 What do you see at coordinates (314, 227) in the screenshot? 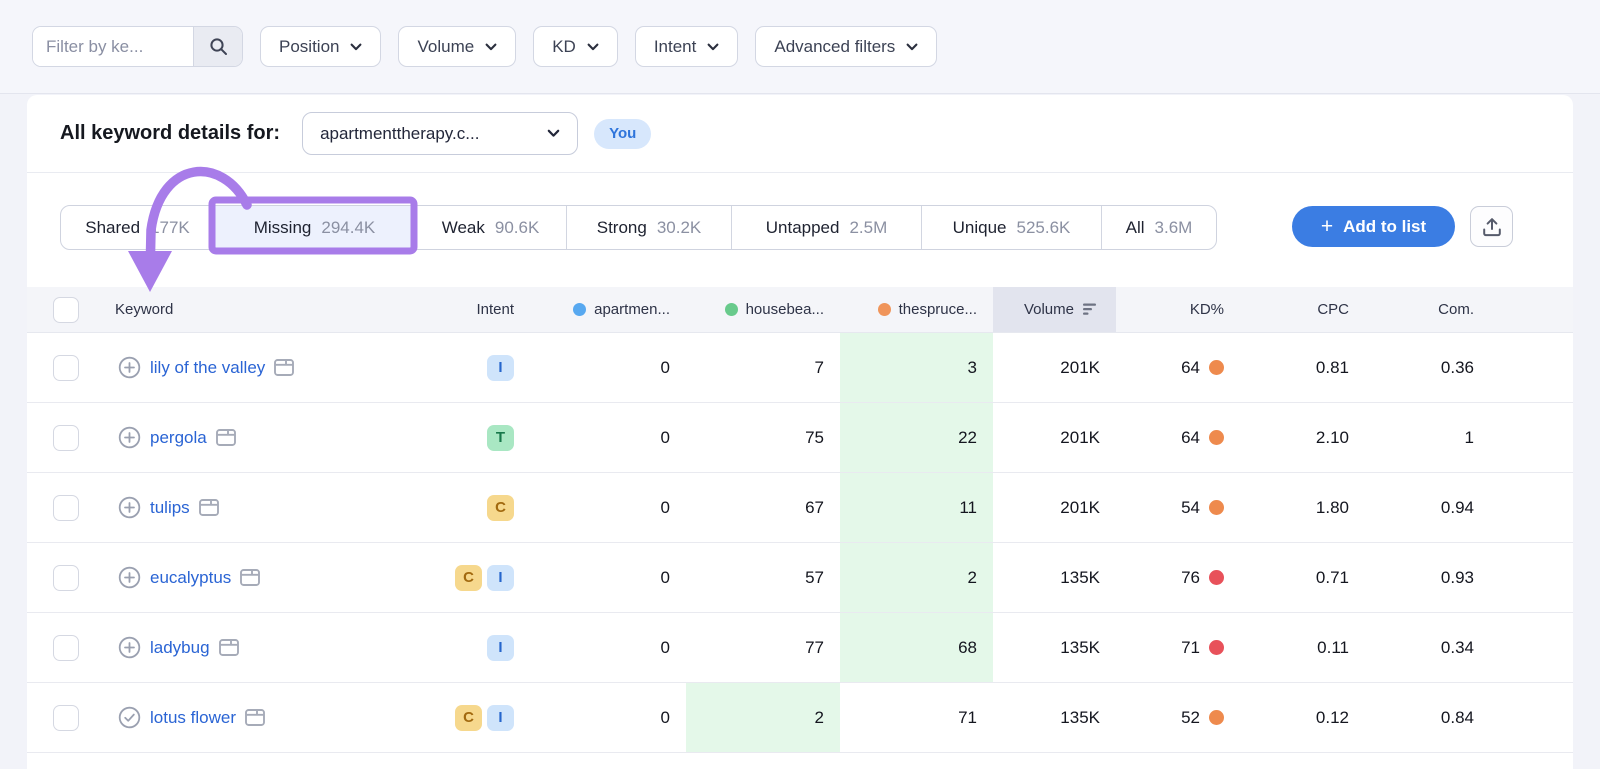
I see `tab-missing: Missing 294.4K` at bounding box center [314, 227].